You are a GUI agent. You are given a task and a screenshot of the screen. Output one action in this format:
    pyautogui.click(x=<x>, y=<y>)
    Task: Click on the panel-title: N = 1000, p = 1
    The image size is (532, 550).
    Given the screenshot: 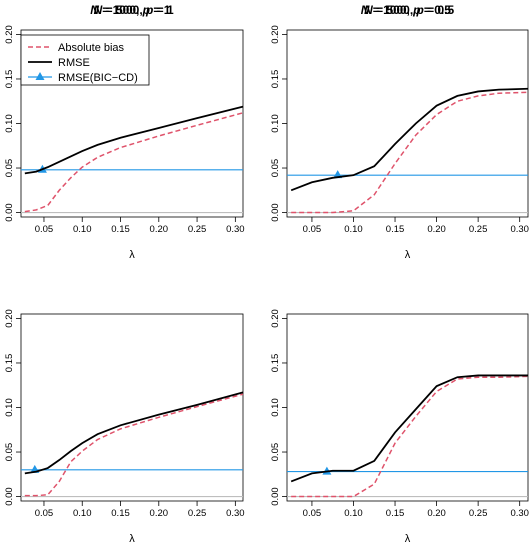 What is the action you would take?
    pyautogui.click(x=132, y=10)
    